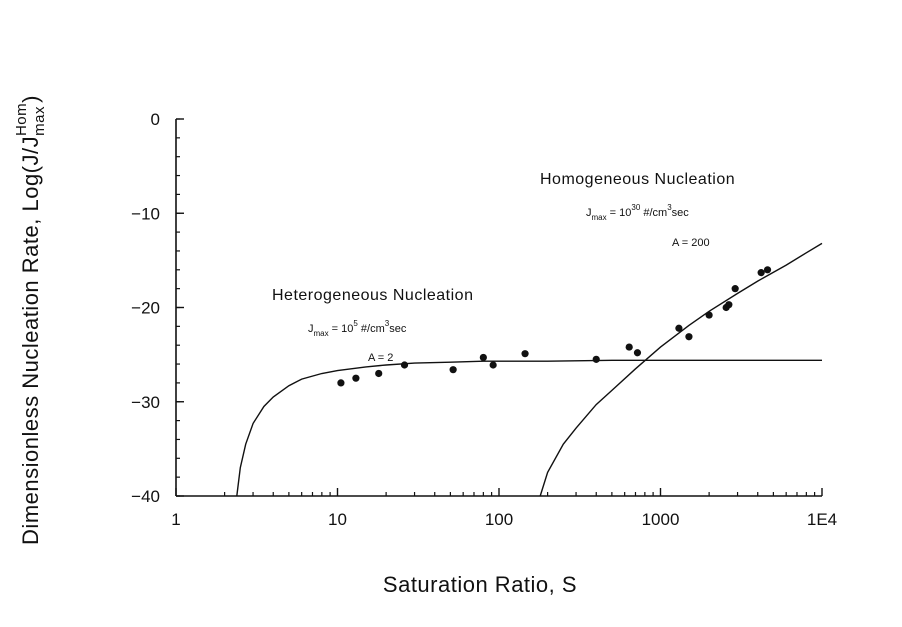 This screenshot has width=902, height=627. Describe the element at coordinates (822, 519) in the screenshot. I see `x-tick-label: 1E4` at that location.